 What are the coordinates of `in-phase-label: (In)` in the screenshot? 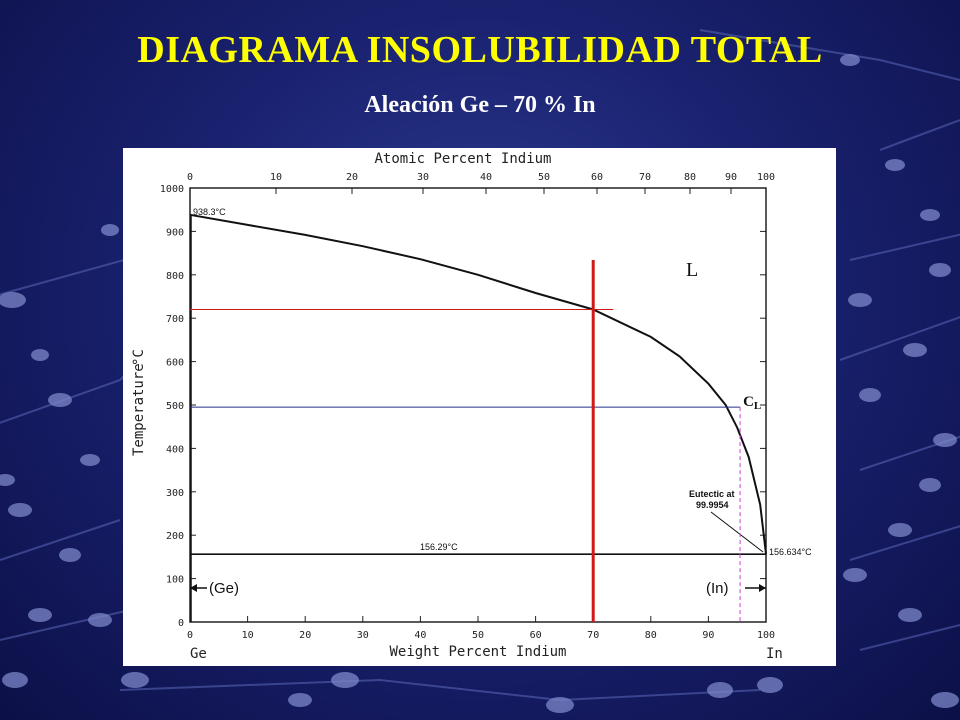 It's located at (717, 588).